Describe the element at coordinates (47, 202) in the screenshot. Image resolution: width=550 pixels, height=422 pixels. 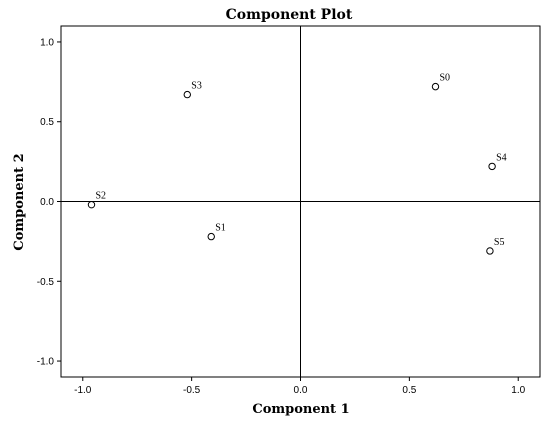
I see `y-tick-label: 0.0` at that location.